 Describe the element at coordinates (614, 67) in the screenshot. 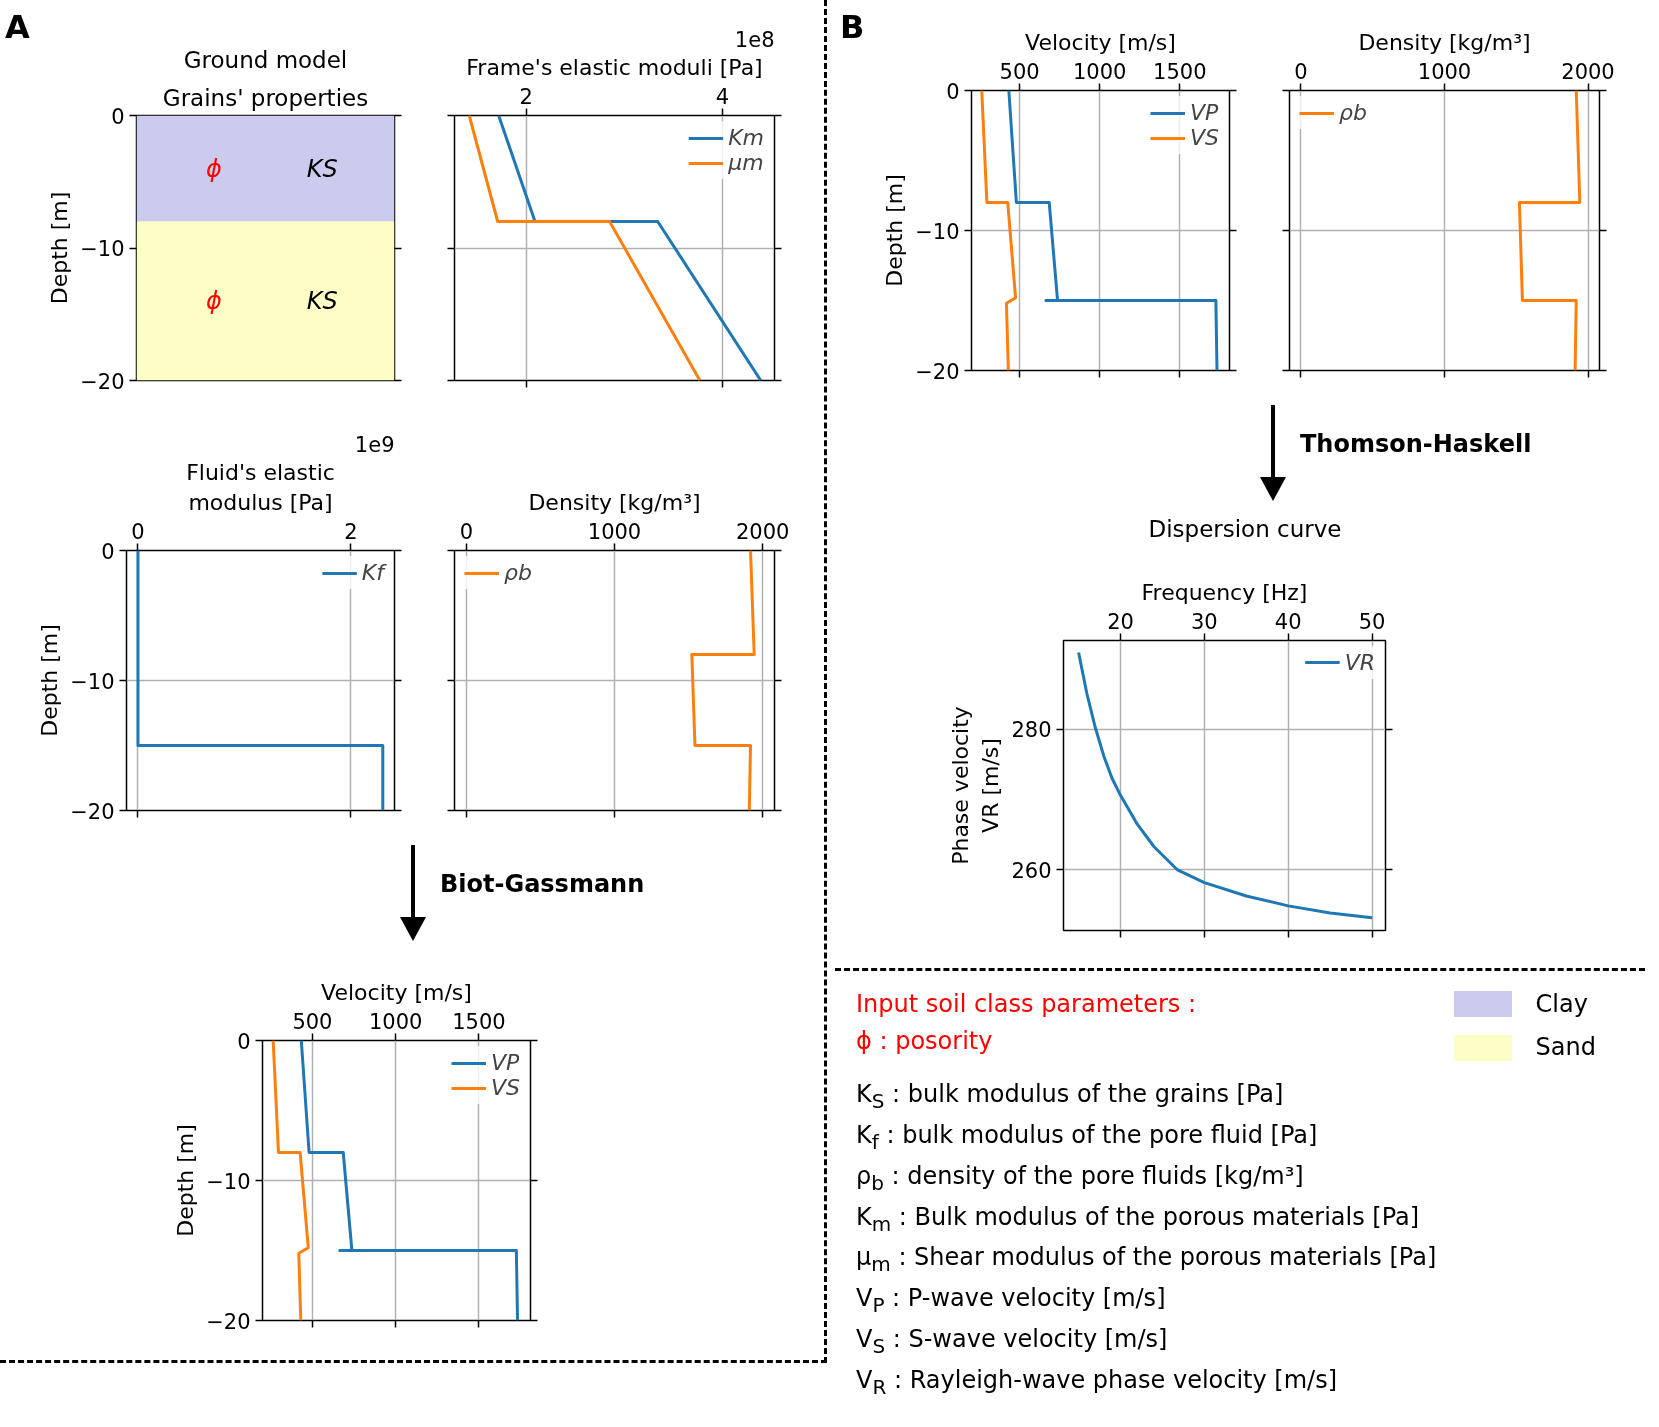

I see `x-axis-title: Frame's elastic moduli [Pa]` at that location.